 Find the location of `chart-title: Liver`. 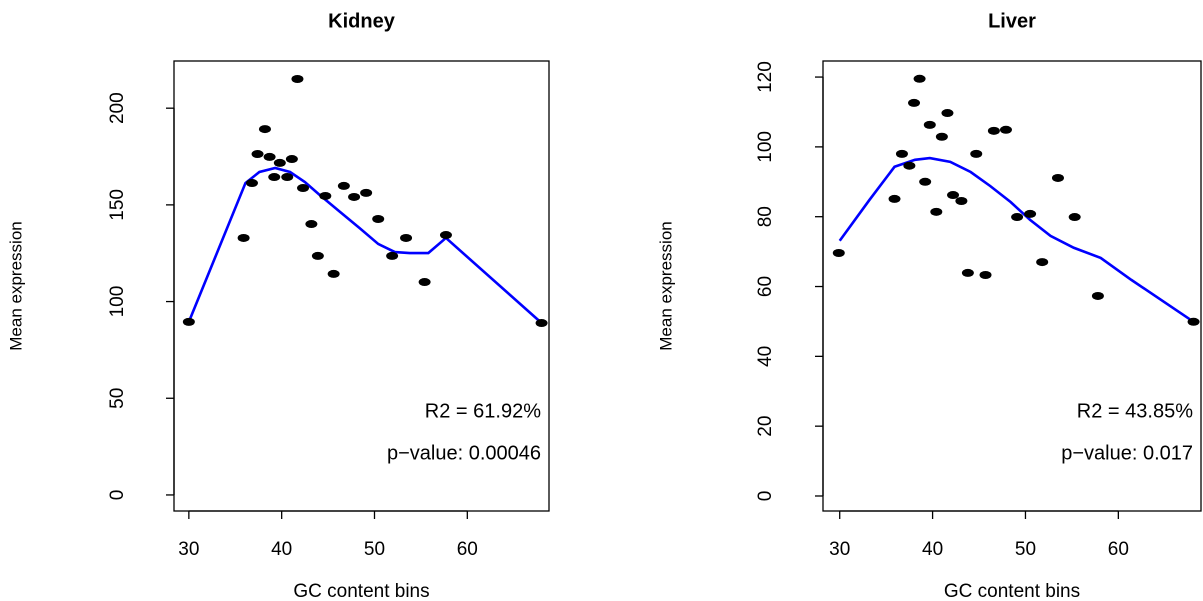

chart-title: Liver is located at coordinates (1012, 21).